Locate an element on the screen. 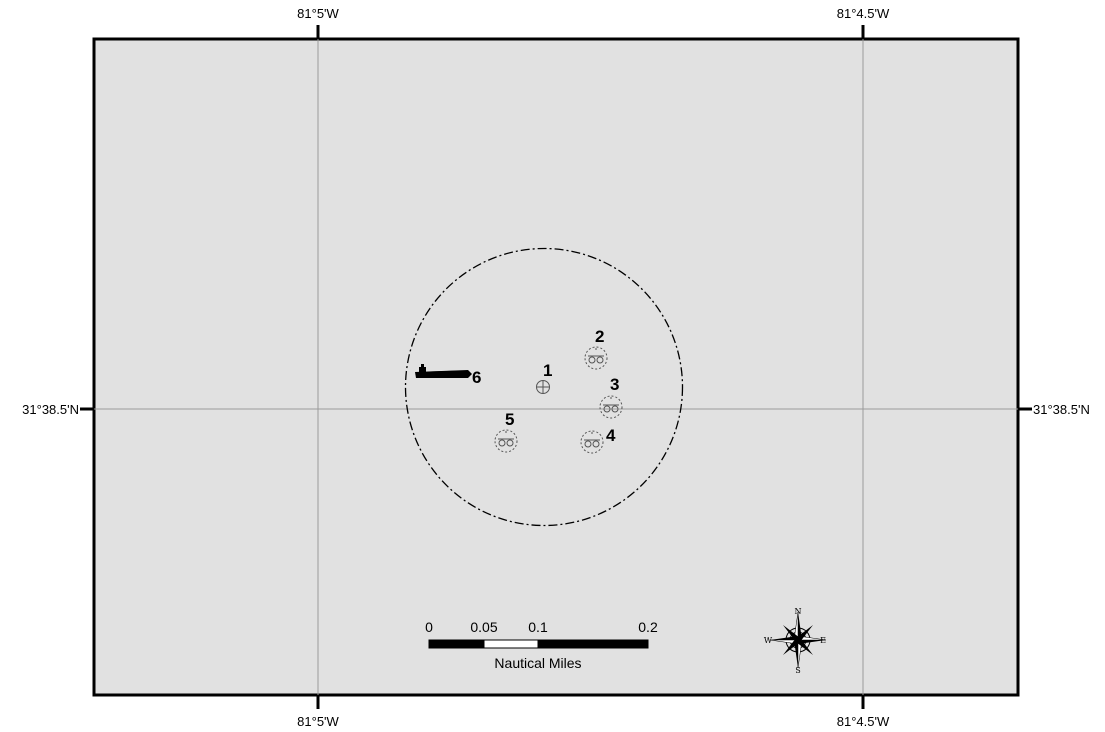  feature-label-4: 4 is located at coordinates (611, 435).